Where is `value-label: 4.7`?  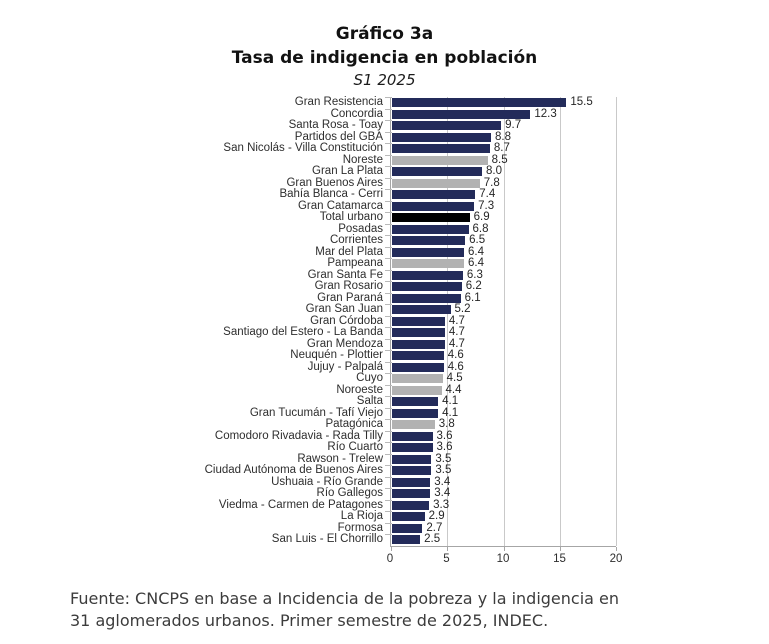
value-label: 4.7 is located at coordinates (456, 320).